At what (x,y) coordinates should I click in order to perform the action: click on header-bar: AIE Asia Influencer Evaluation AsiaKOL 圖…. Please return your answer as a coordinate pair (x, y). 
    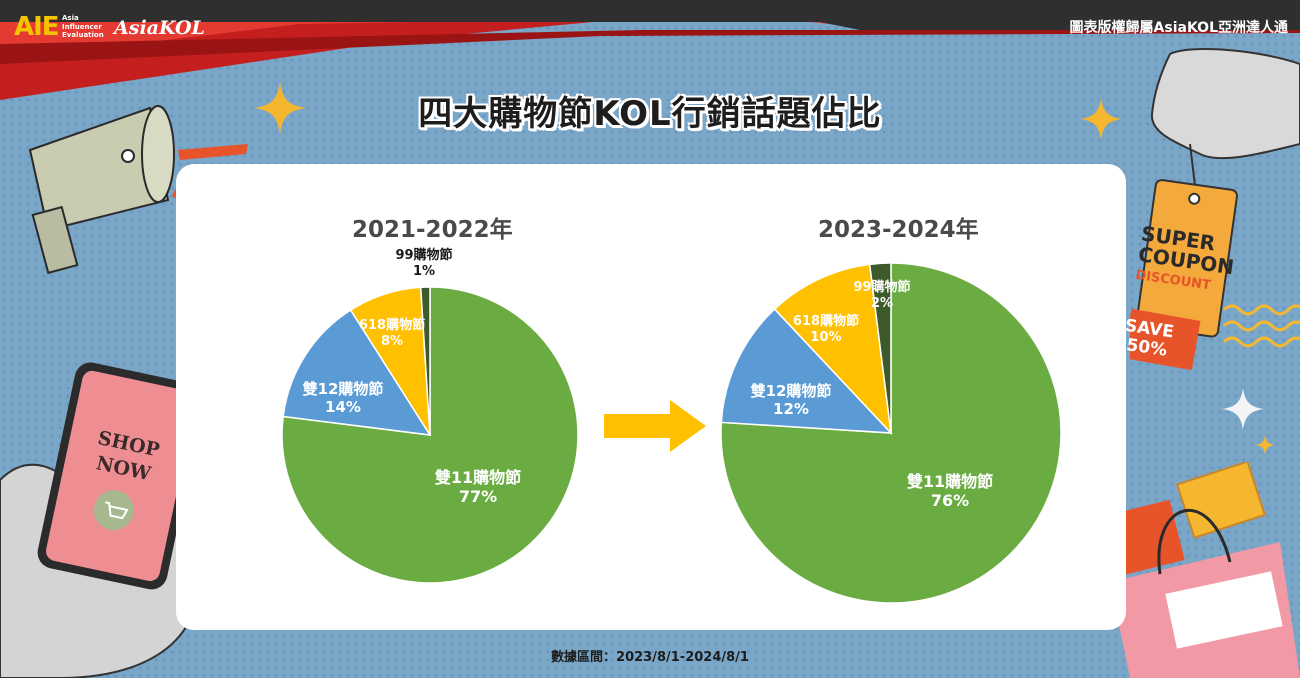
    Looking at the image, I should click on (650, 50).